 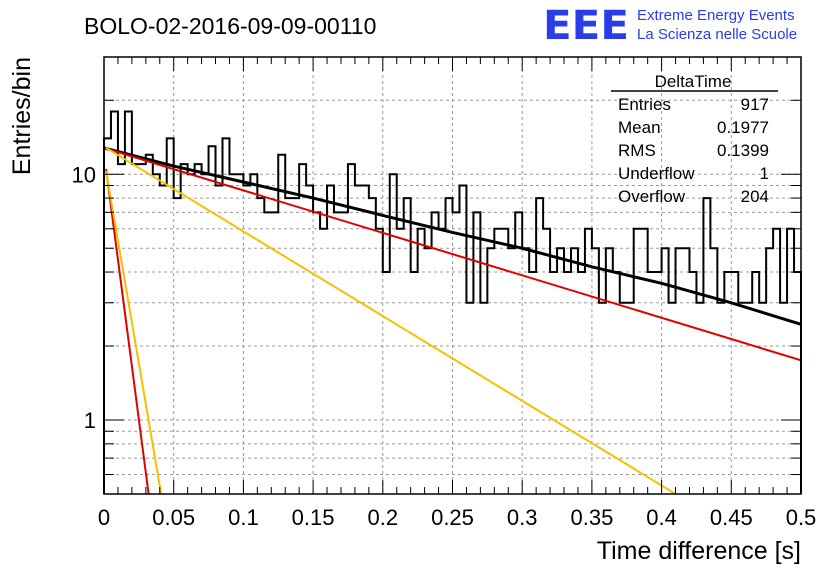 I want to click on stats-value: 1, so click(x=764, y=173).